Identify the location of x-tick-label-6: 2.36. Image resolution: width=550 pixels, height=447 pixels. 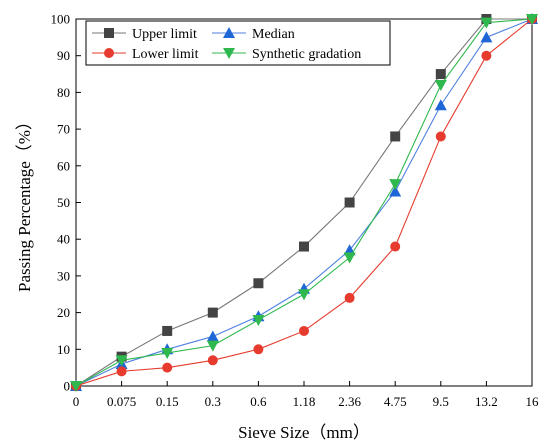
(349, 401).